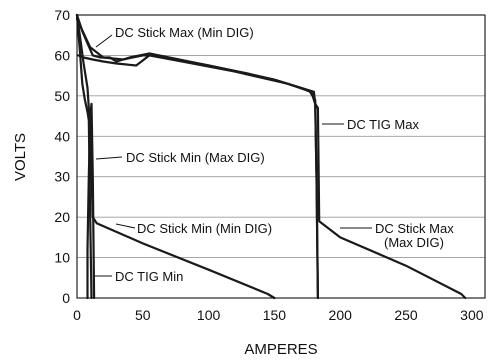 The height and width of the screenshot is (360, 497). What do you see at coordinates (62, 15) in the screenshot?
I see `y-tick-label: 70` at bounding box center [62, 15].